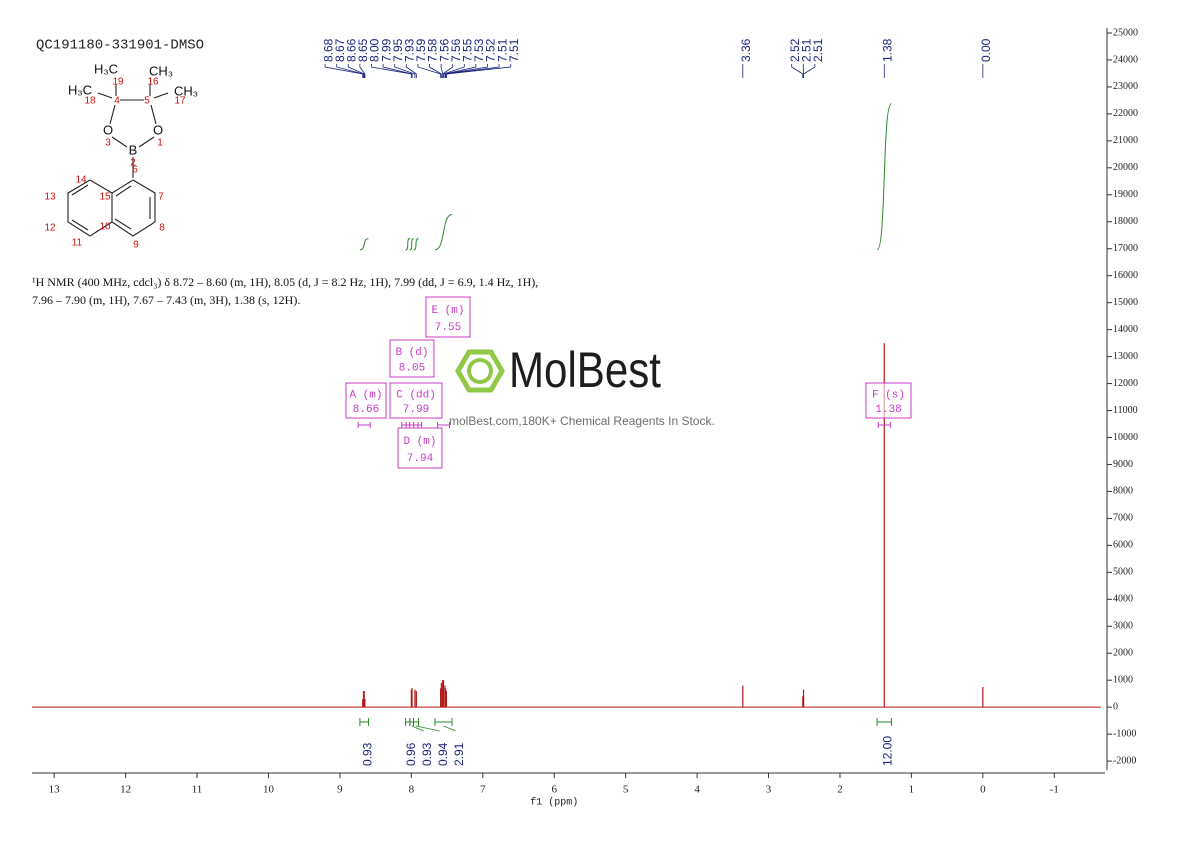 Image resolution: width=1190 pixels, height=841 pixels. I want to click on atom-number: 16, so click(153, 82).